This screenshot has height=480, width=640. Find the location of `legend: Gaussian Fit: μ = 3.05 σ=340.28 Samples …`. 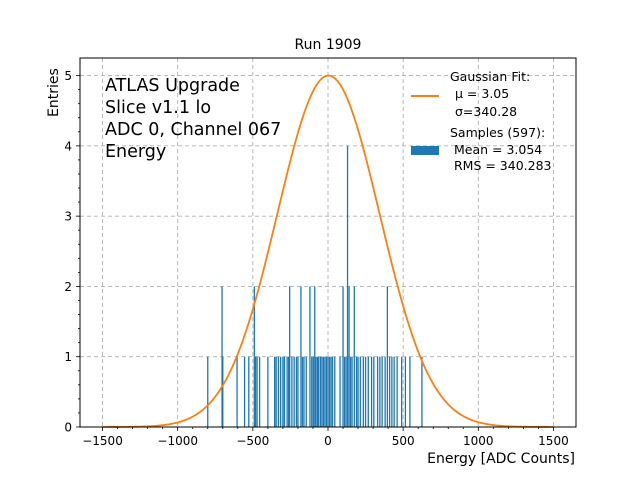

legend: Gaussian Fit: μ = 3.05 σ=340.28 Samples … is located at coordinates (481, 121).